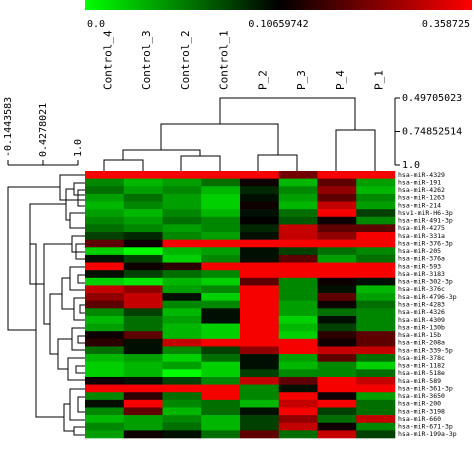  I want to click on row-label: hsa-miR-4262, so click(421, 190).